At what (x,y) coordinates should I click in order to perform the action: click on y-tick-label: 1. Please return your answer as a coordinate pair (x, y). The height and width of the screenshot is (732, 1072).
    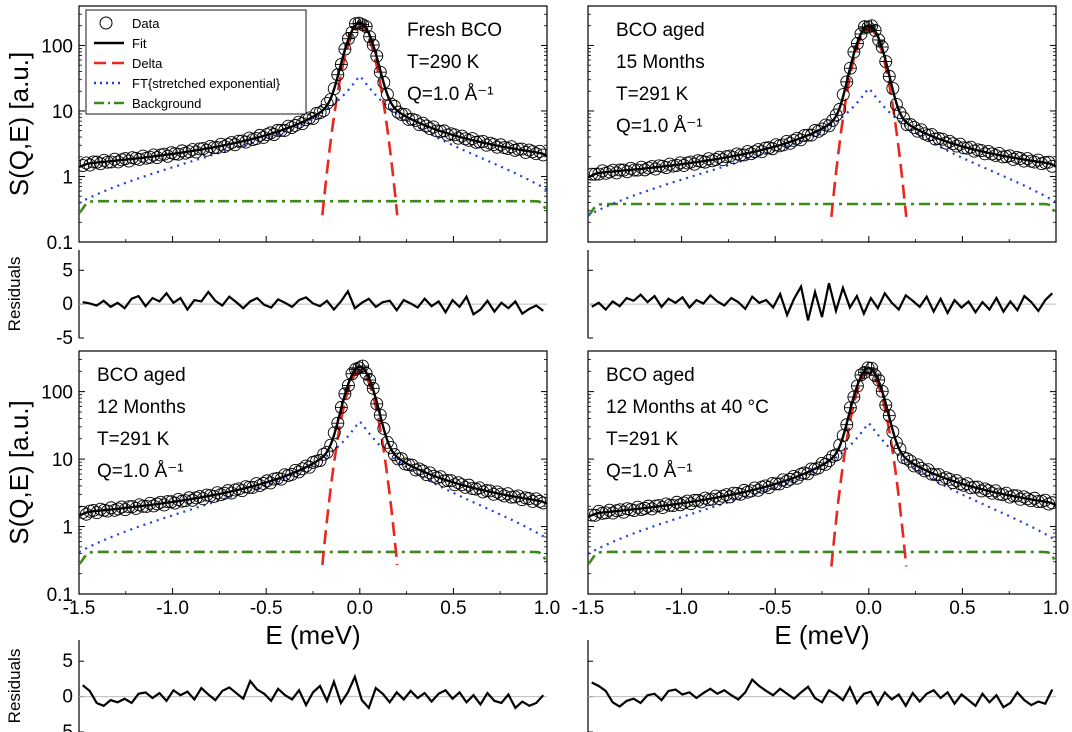
    Looking at the image, I should click on (67, 528).